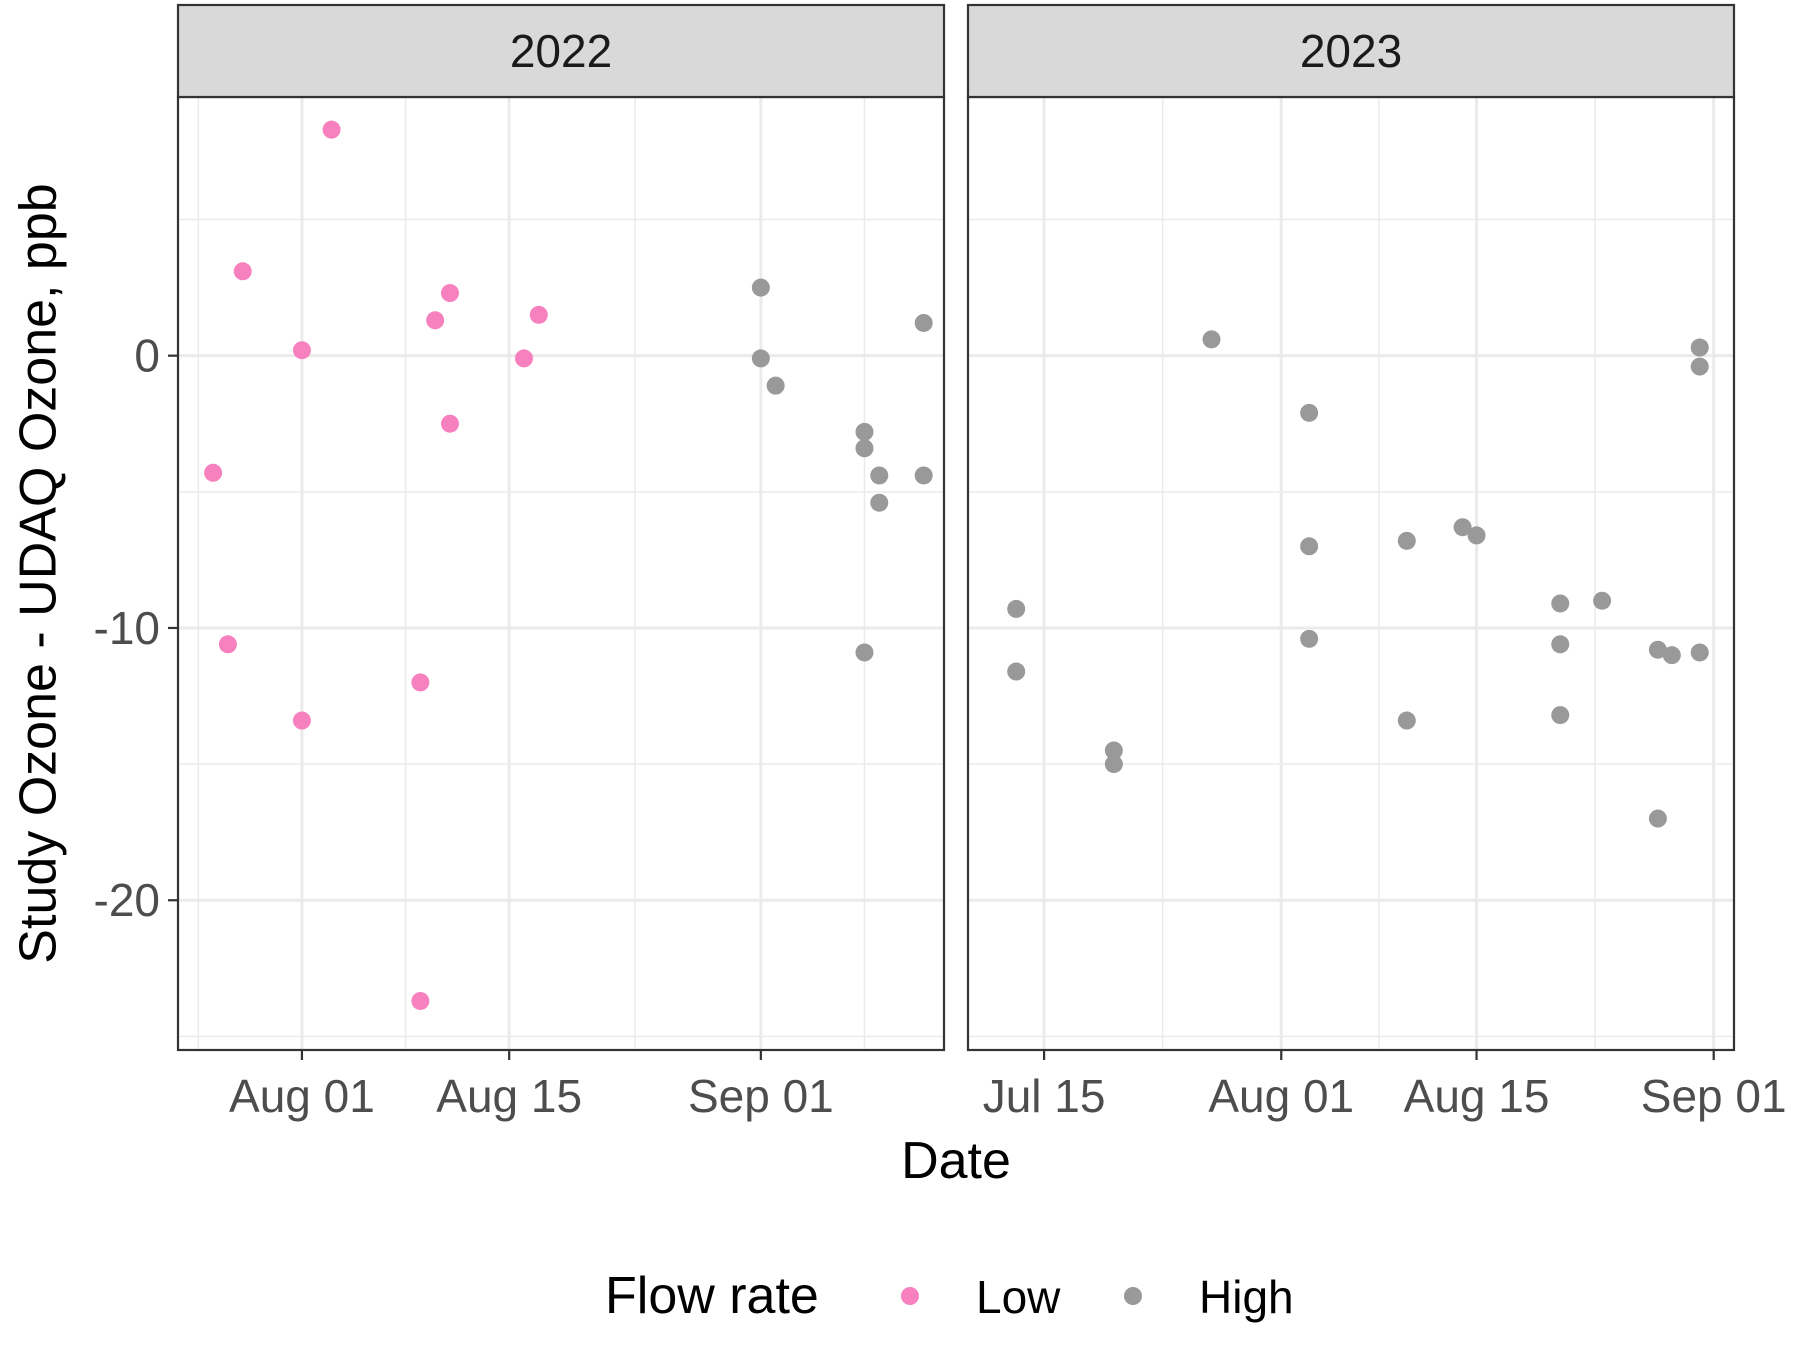 This screenshot has height=1350, width=1800. What do you see at coordinates (1018, 1297) in the screenshot?
I see `legend-label: Low` at bounding box center [1018, 1297].